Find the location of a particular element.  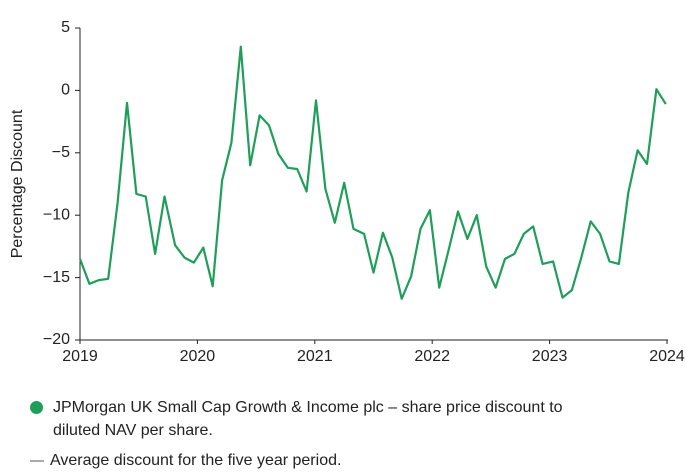

y-tick-label: 5 is located at coordinates (65, 27).